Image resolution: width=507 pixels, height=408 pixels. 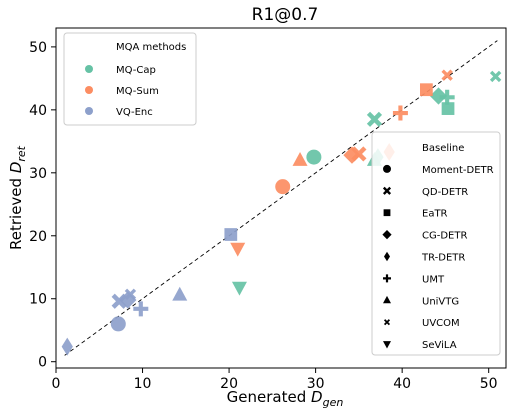 I want to click on legend-marker-thin-diamond, so click(x=387, y=256).